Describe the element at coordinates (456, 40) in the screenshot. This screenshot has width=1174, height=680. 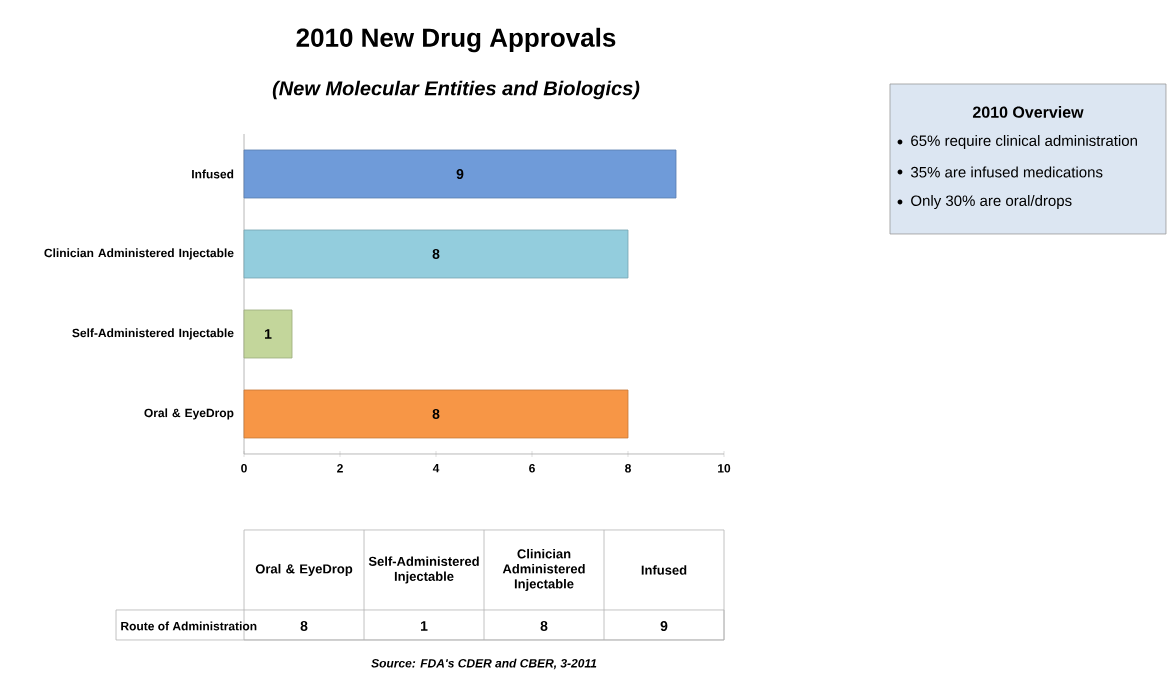
I see `chart-title: 2010 New Drug Approvals` at that location.